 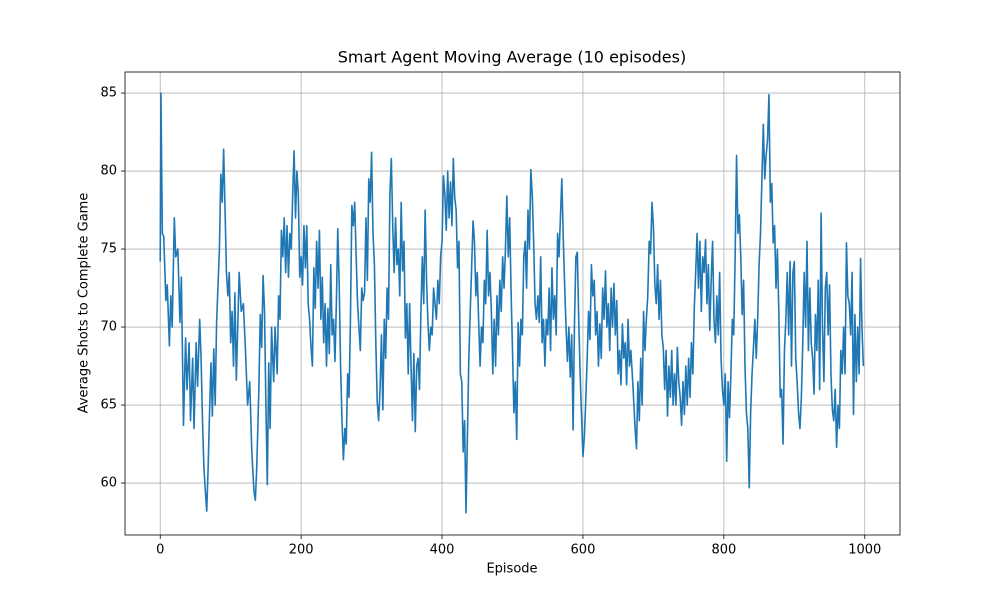 I want to click on y-tick-label: 65, so click(x=108, y=405).